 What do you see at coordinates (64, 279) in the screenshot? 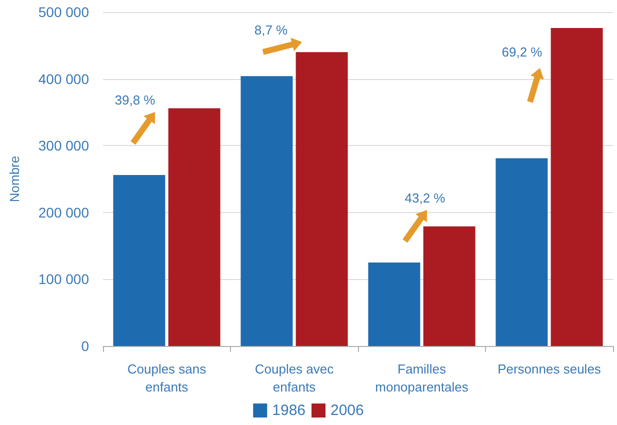
I see `y-tick-label: 100 000` at bounding box center [64, 279].